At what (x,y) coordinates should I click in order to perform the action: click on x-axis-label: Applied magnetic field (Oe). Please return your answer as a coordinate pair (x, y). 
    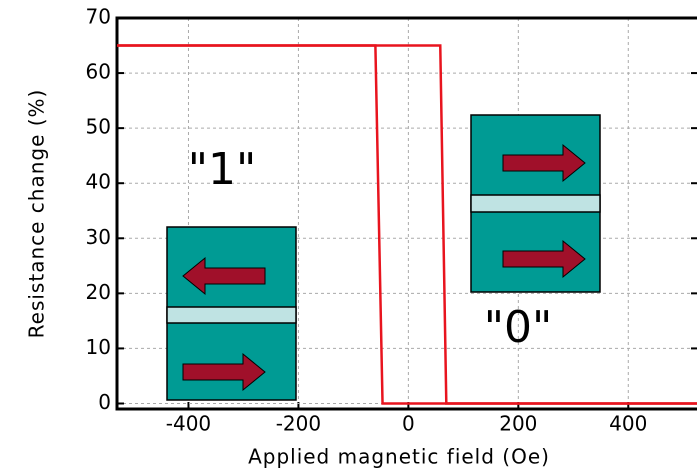
    Looking at the image, I should click on (399, 457).